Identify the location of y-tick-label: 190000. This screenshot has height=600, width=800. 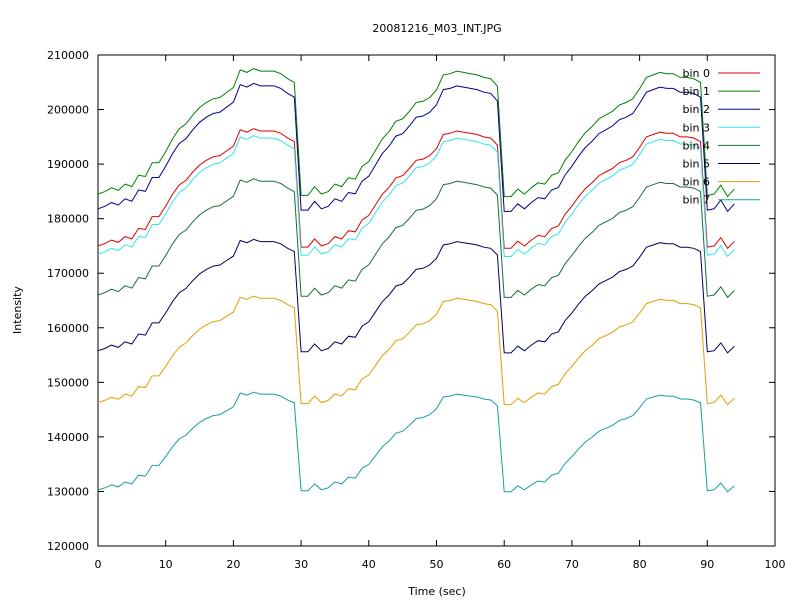
(68, 164).